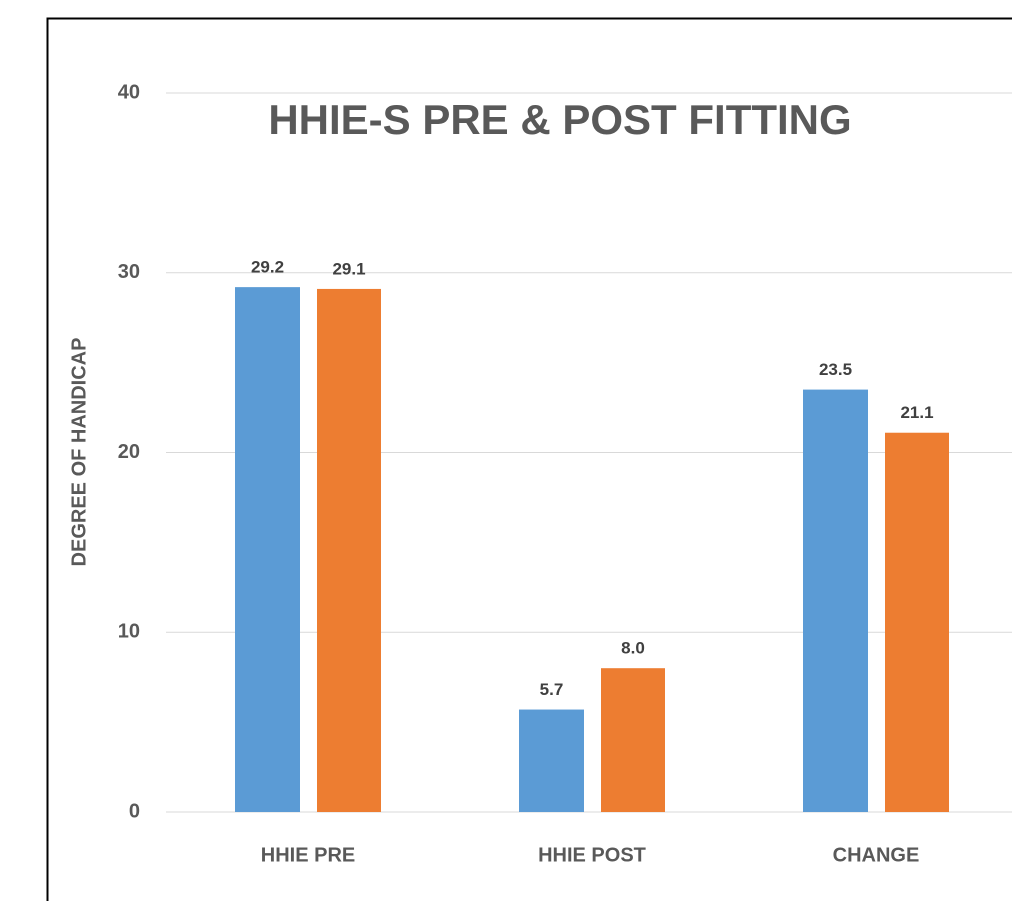  What do you see at coordinates (633, 648) in the screenshot?
I see `data-label: 8.0` at bounding box center [633, 648].